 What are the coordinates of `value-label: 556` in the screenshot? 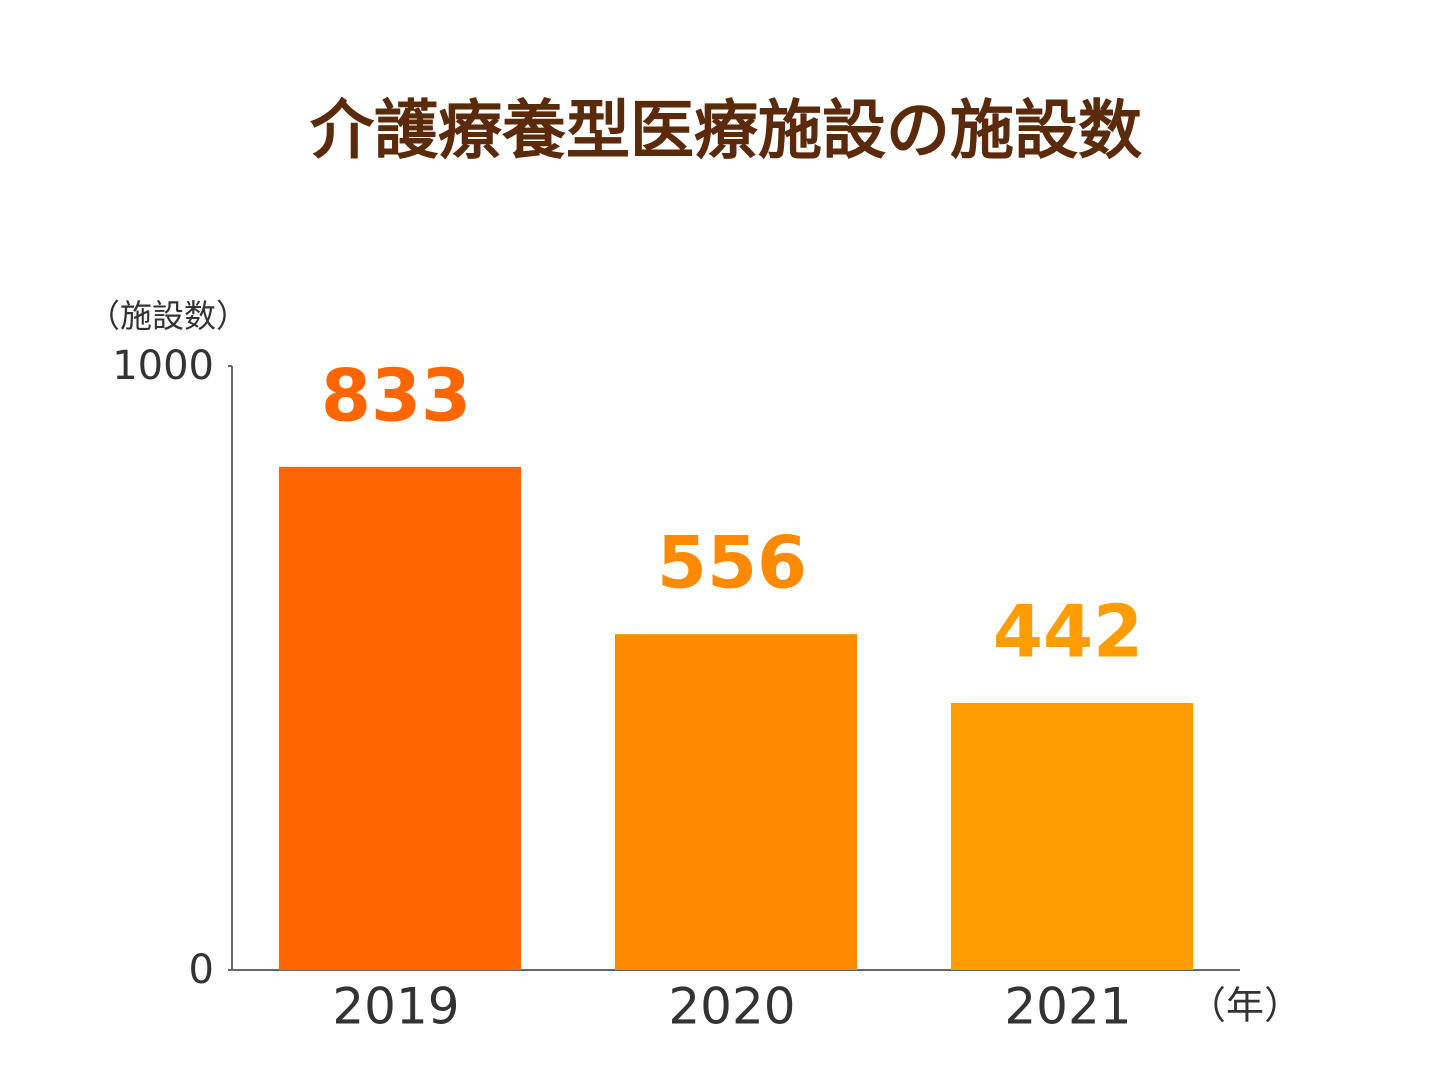 It's located at (732, 563).